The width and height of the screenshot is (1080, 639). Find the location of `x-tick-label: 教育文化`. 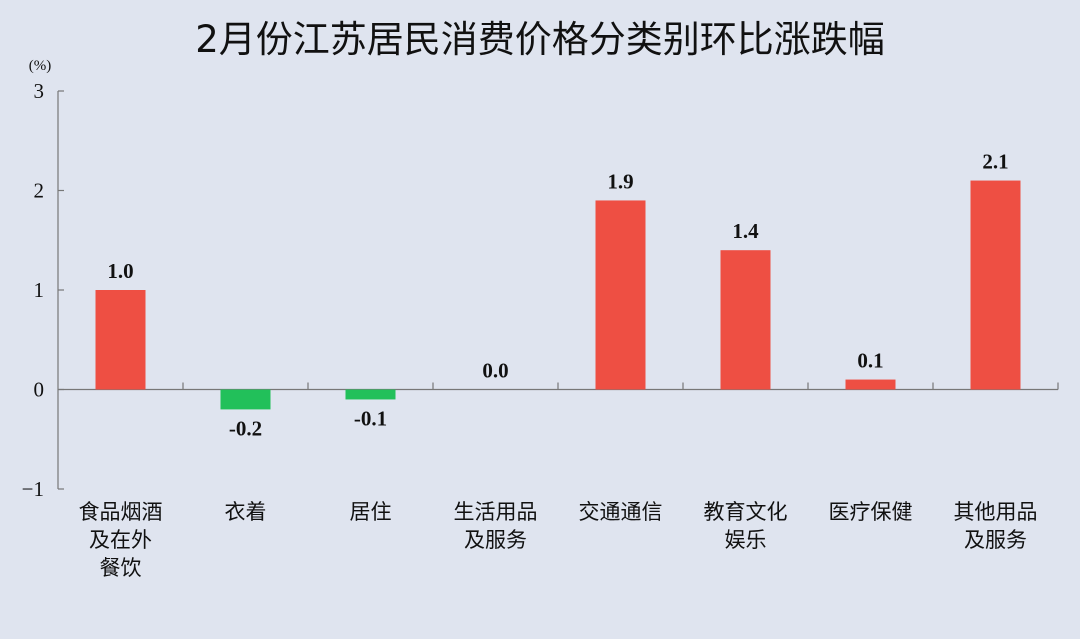

x-tick-label: 教育文化 is located at coordinates (746, 512).